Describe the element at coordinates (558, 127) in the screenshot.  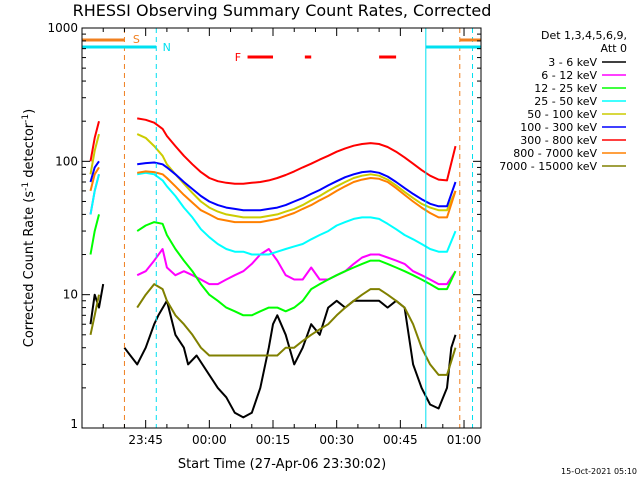
I see `legend-item-label: 100 - 300 keV` at that location.